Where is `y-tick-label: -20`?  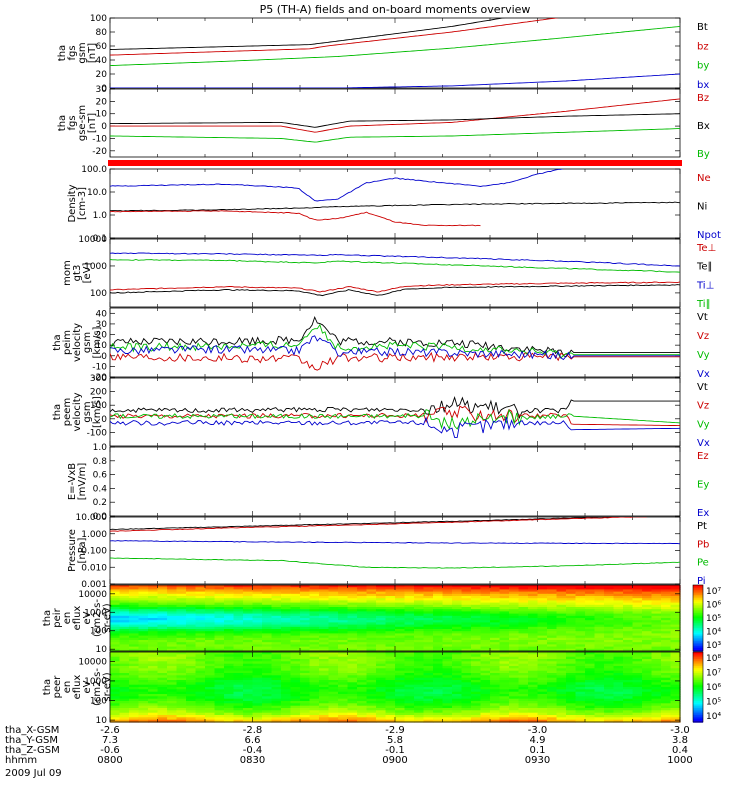 y-tick-label: -20 is located at coordinates (99, 152).